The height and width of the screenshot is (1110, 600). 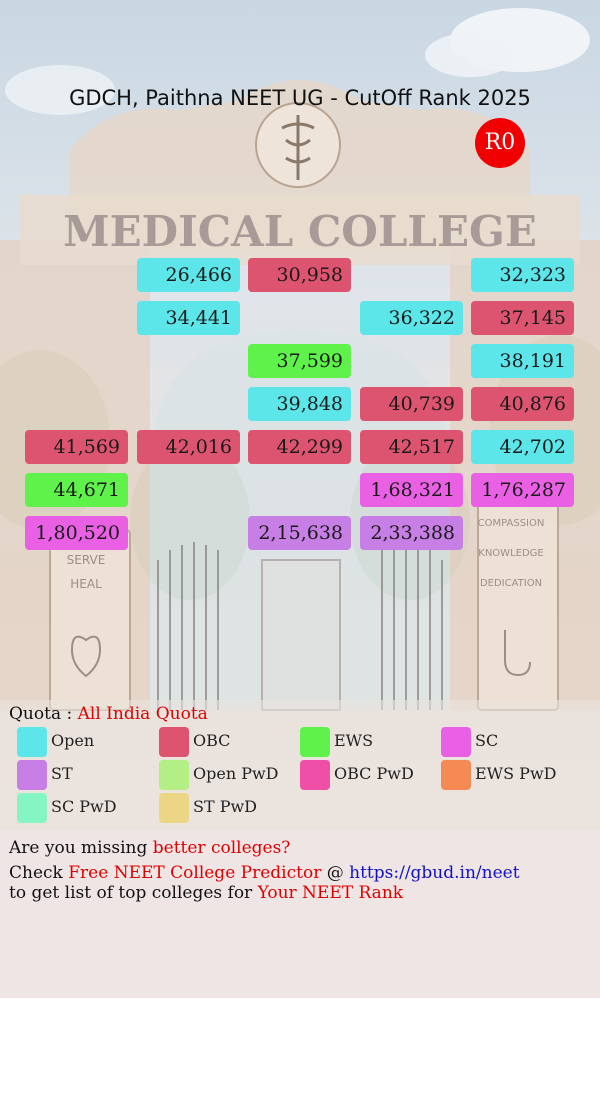 I want to click on legend-label: Open, so click(x=73, y=740).